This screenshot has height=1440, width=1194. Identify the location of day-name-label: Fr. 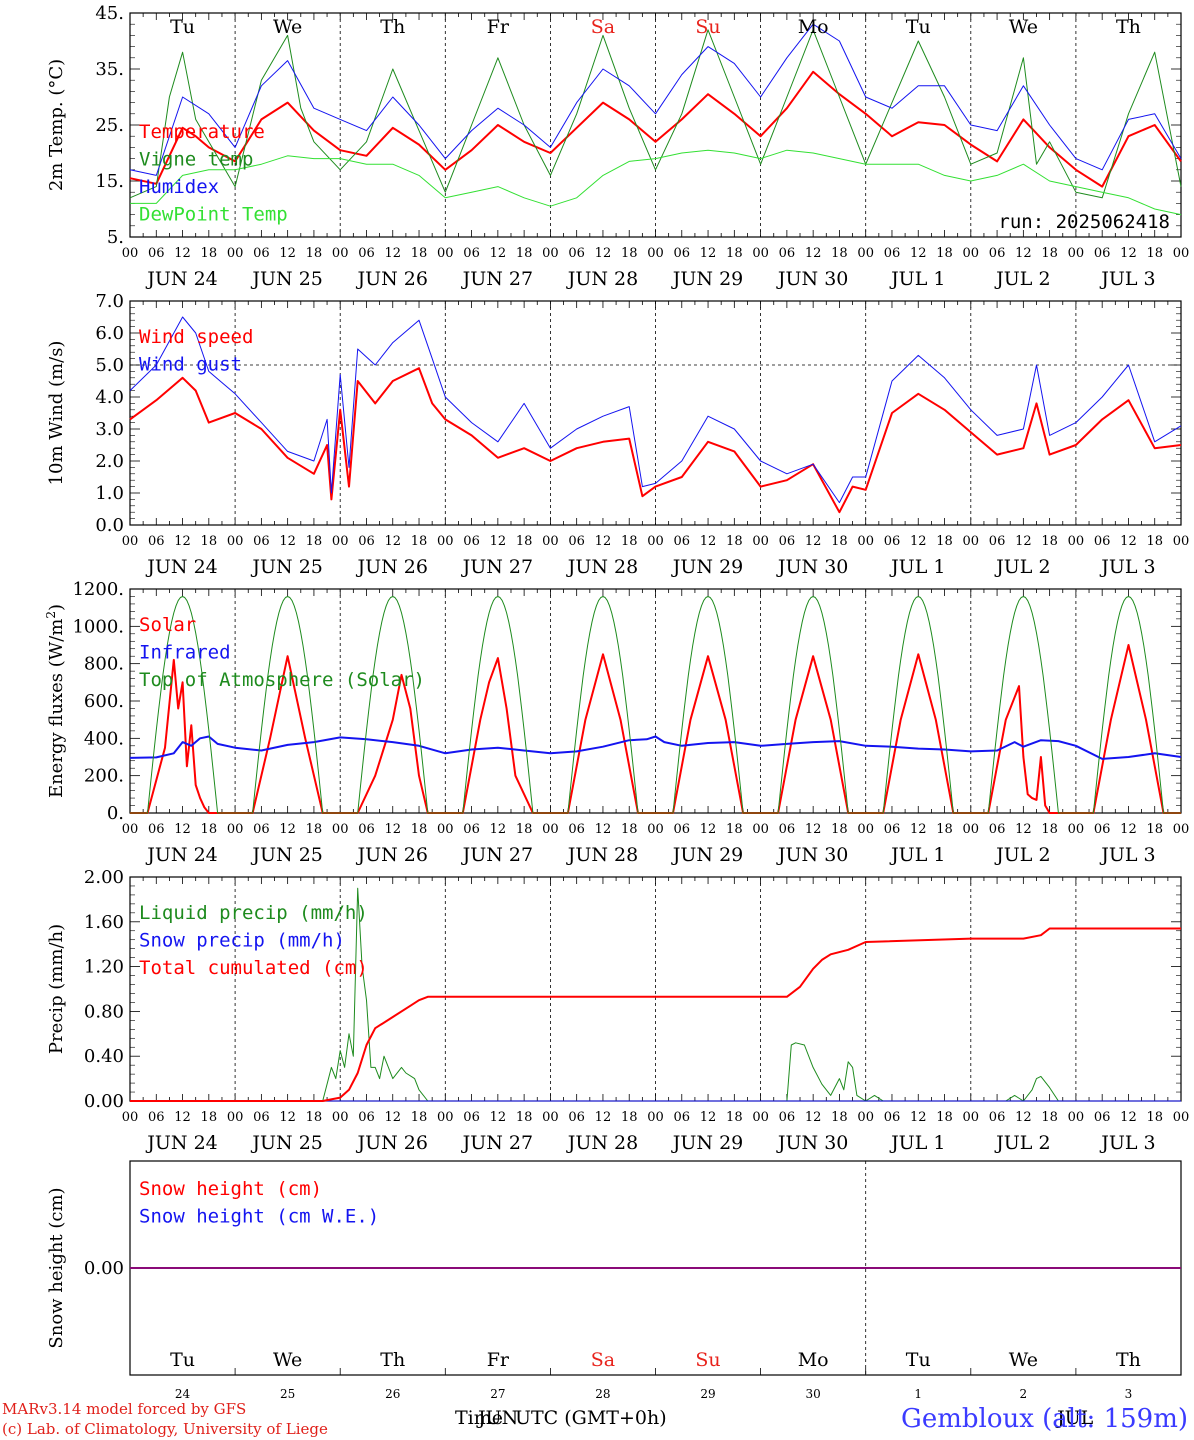
(498, 1360).